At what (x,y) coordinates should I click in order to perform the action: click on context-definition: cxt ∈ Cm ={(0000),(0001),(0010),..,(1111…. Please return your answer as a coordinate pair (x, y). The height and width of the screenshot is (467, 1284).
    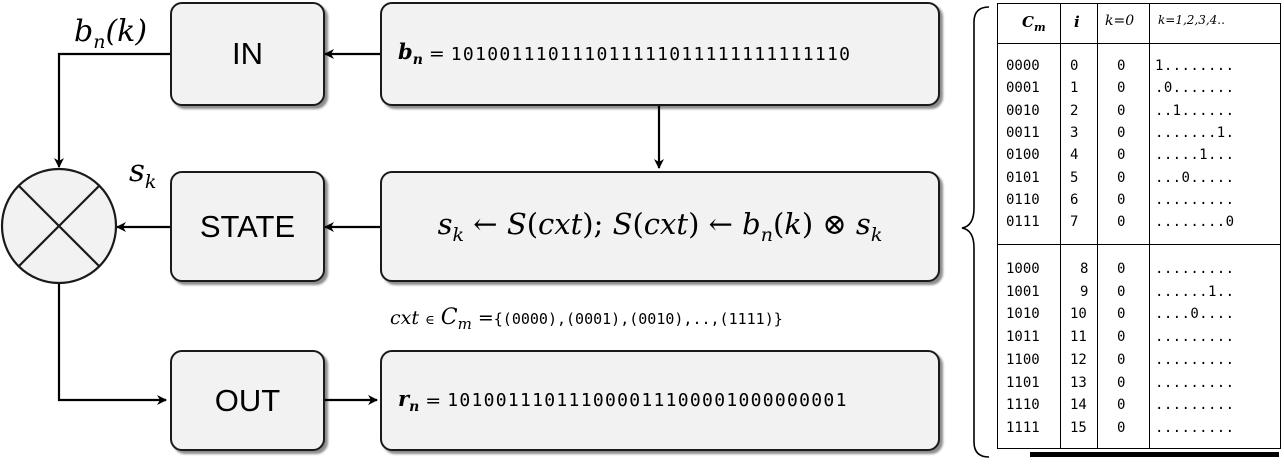
    Looking at the image, I should click on (586, 319).